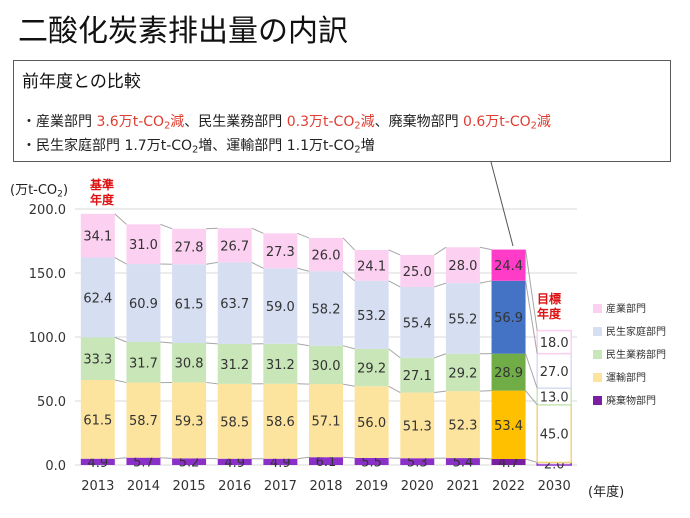  Describe the element at coordinates (508, 373) in the screenshot. I see `data-label: 28.9` at that location.